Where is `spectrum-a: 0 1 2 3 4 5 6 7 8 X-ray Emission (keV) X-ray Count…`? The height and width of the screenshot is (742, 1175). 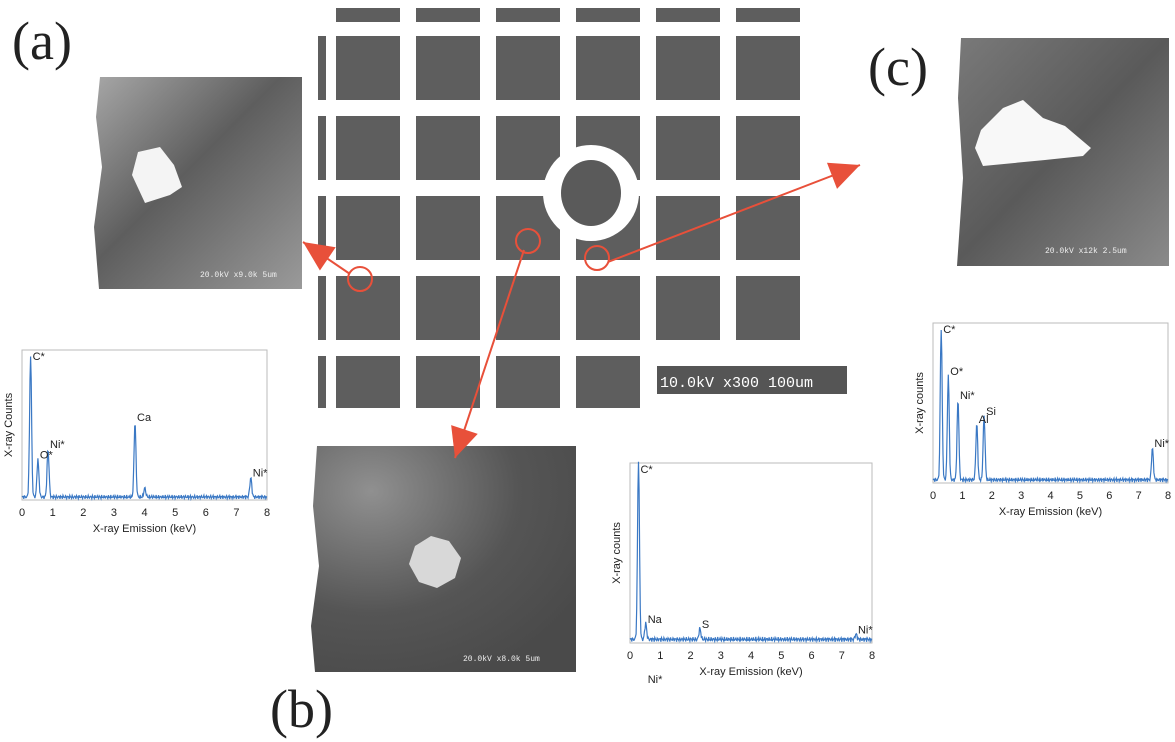 spectrum-a: 0 1 2 3 4 5 6 7 8 X-ray Emission (keV) X-ray Count… is located at coordinates (140, 447).